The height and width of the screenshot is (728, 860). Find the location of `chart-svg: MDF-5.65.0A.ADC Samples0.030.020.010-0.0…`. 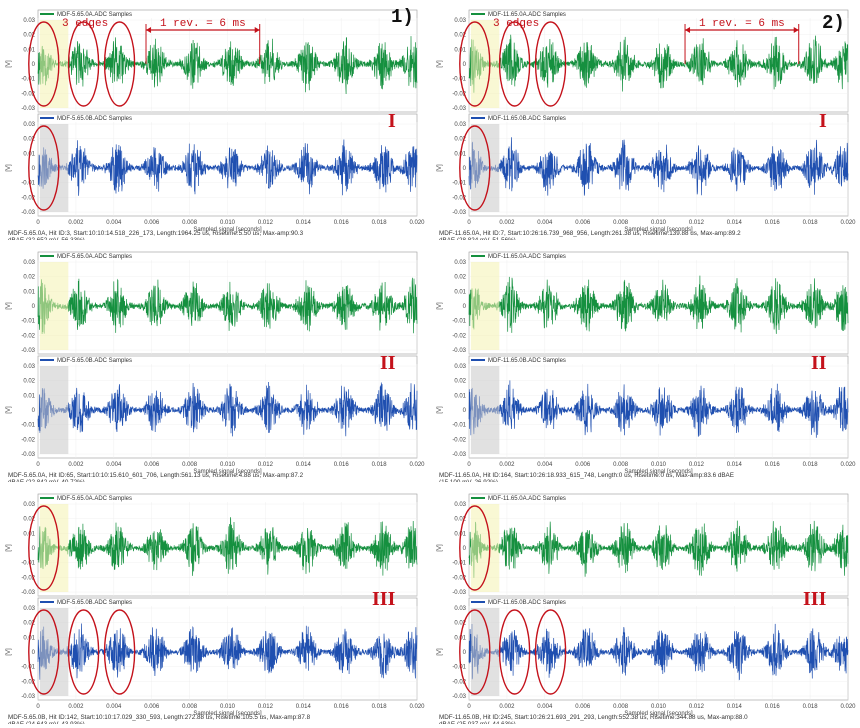

chart-svg: MDF-5.65.0A.ADC Samples0.030.020.010-0.0… is located at coordinates (215, 363).